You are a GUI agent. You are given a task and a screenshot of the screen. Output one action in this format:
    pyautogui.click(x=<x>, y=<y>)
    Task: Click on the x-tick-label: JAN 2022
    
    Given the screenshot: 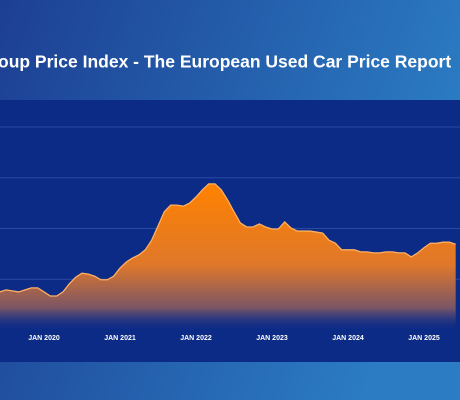 What is the action you would take?
    pyautogui.click(x=196, y=338)
    